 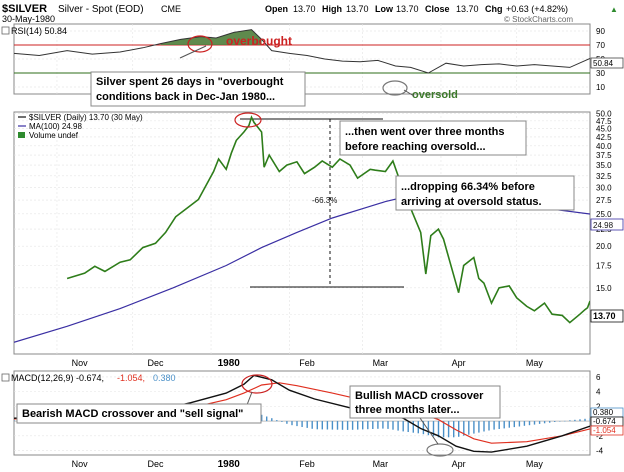 What do you see at coordinates (537, 9) in the screenshot?
I see `chg-value: +0.63 (+4.82%)` at bounding box center [537, 9].